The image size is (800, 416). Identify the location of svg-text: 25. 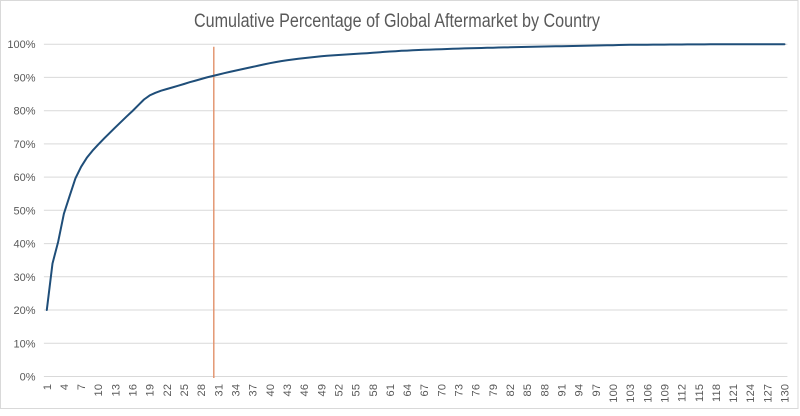
(185, 390).